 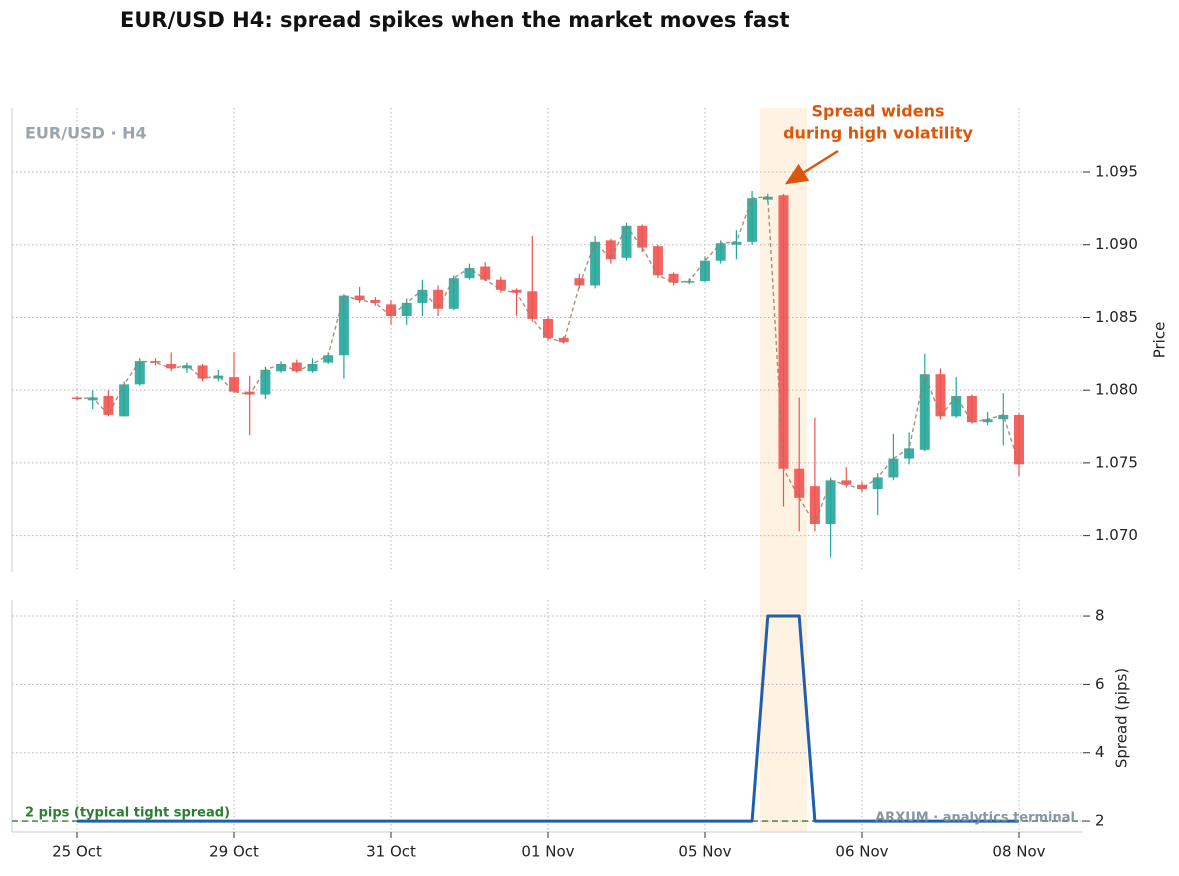 What do you see at coordinates (1018, 852) in the screenshot?
I see `x-tick-label: 08 Nov` at bounding box center [1018, 852].